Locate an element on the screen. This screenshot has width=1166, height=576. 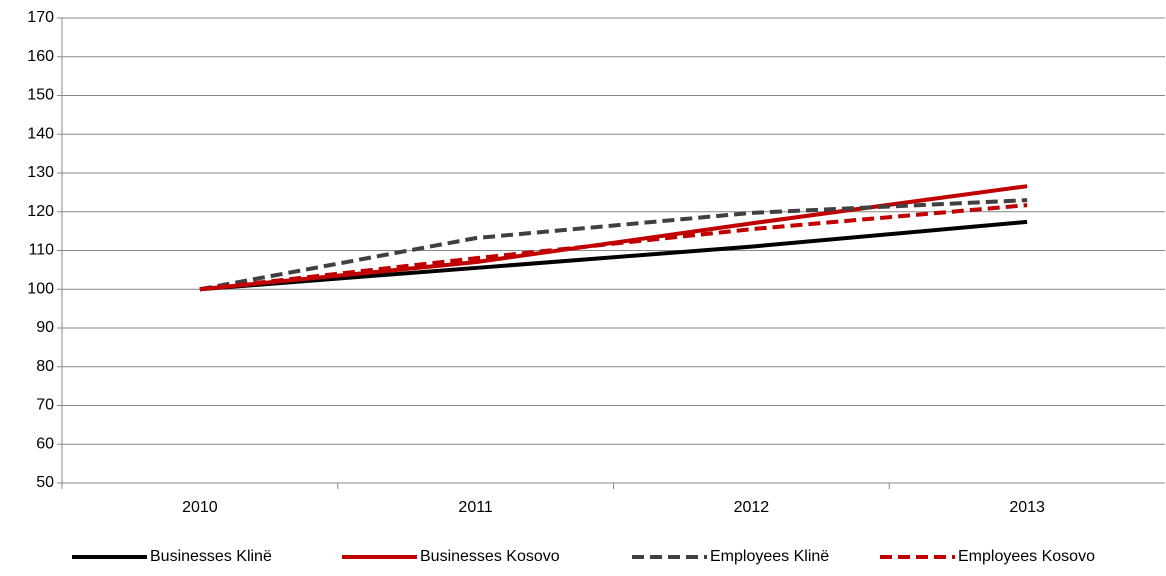
x-tick-label: 2012 is located at coordinates (752, 507).